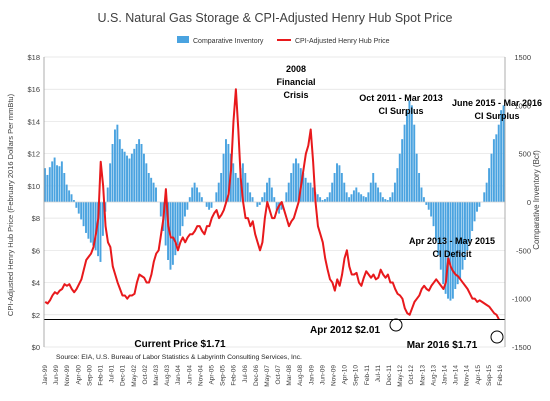 The image size is (550, 401). I want to click on annotation-apr2012-price: Apr 2012 $2.01, so click(345, 330).